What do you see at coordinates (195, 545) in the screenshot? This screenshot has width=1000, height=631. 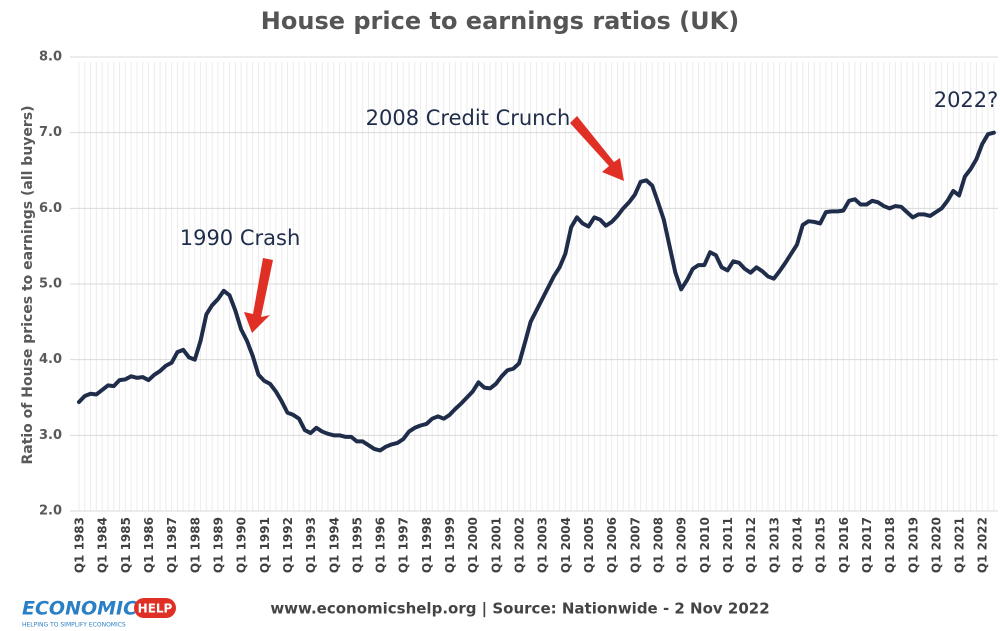 I see `x-tick-label: Q1 1988` at bounding box center [195, 545].